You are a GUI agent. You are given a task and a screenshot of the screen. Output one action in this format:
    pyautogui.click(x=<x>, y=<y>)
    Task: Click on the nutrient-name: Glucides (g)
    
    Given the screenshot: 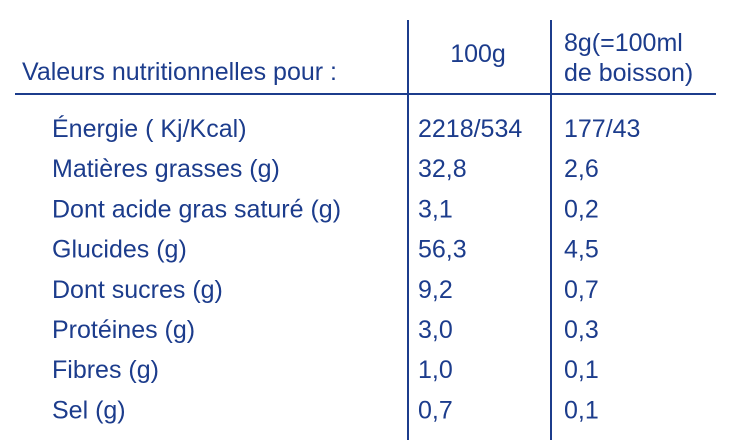 What is the action you would take?
    pyautogui.click(x=119, y=250)
    